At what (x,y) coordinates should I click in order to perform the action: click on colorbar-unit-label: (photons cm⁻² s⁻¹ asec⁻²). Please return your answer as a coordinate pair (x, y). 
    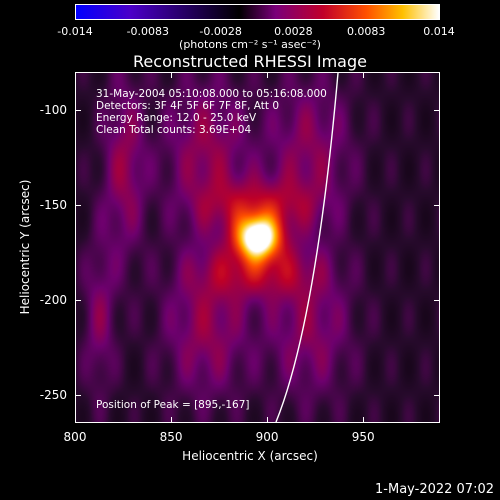
    Looking at the image, I should click on (250, 44).